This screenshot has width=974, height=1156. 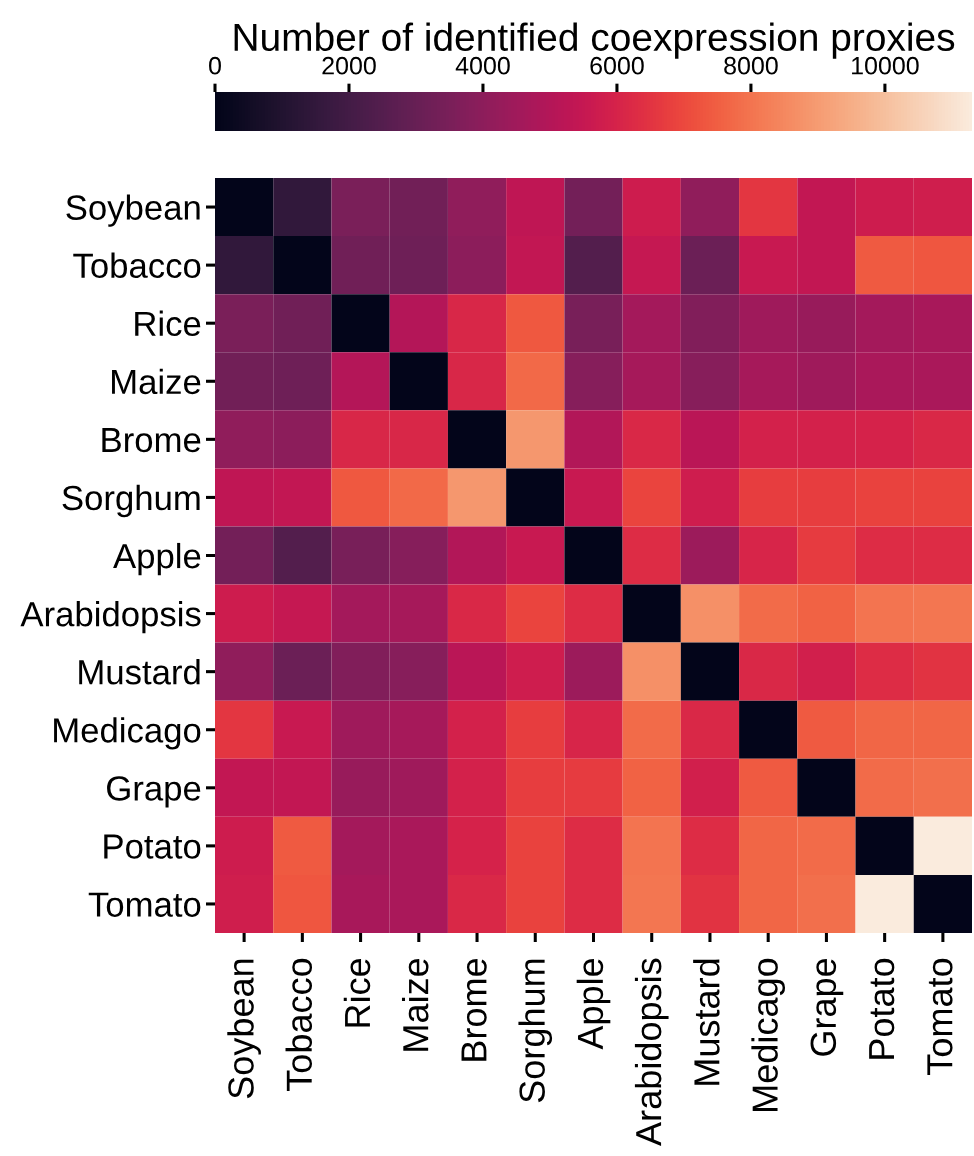 I want to click on y-tick-label: Soybean, so click(x=133, y=210).